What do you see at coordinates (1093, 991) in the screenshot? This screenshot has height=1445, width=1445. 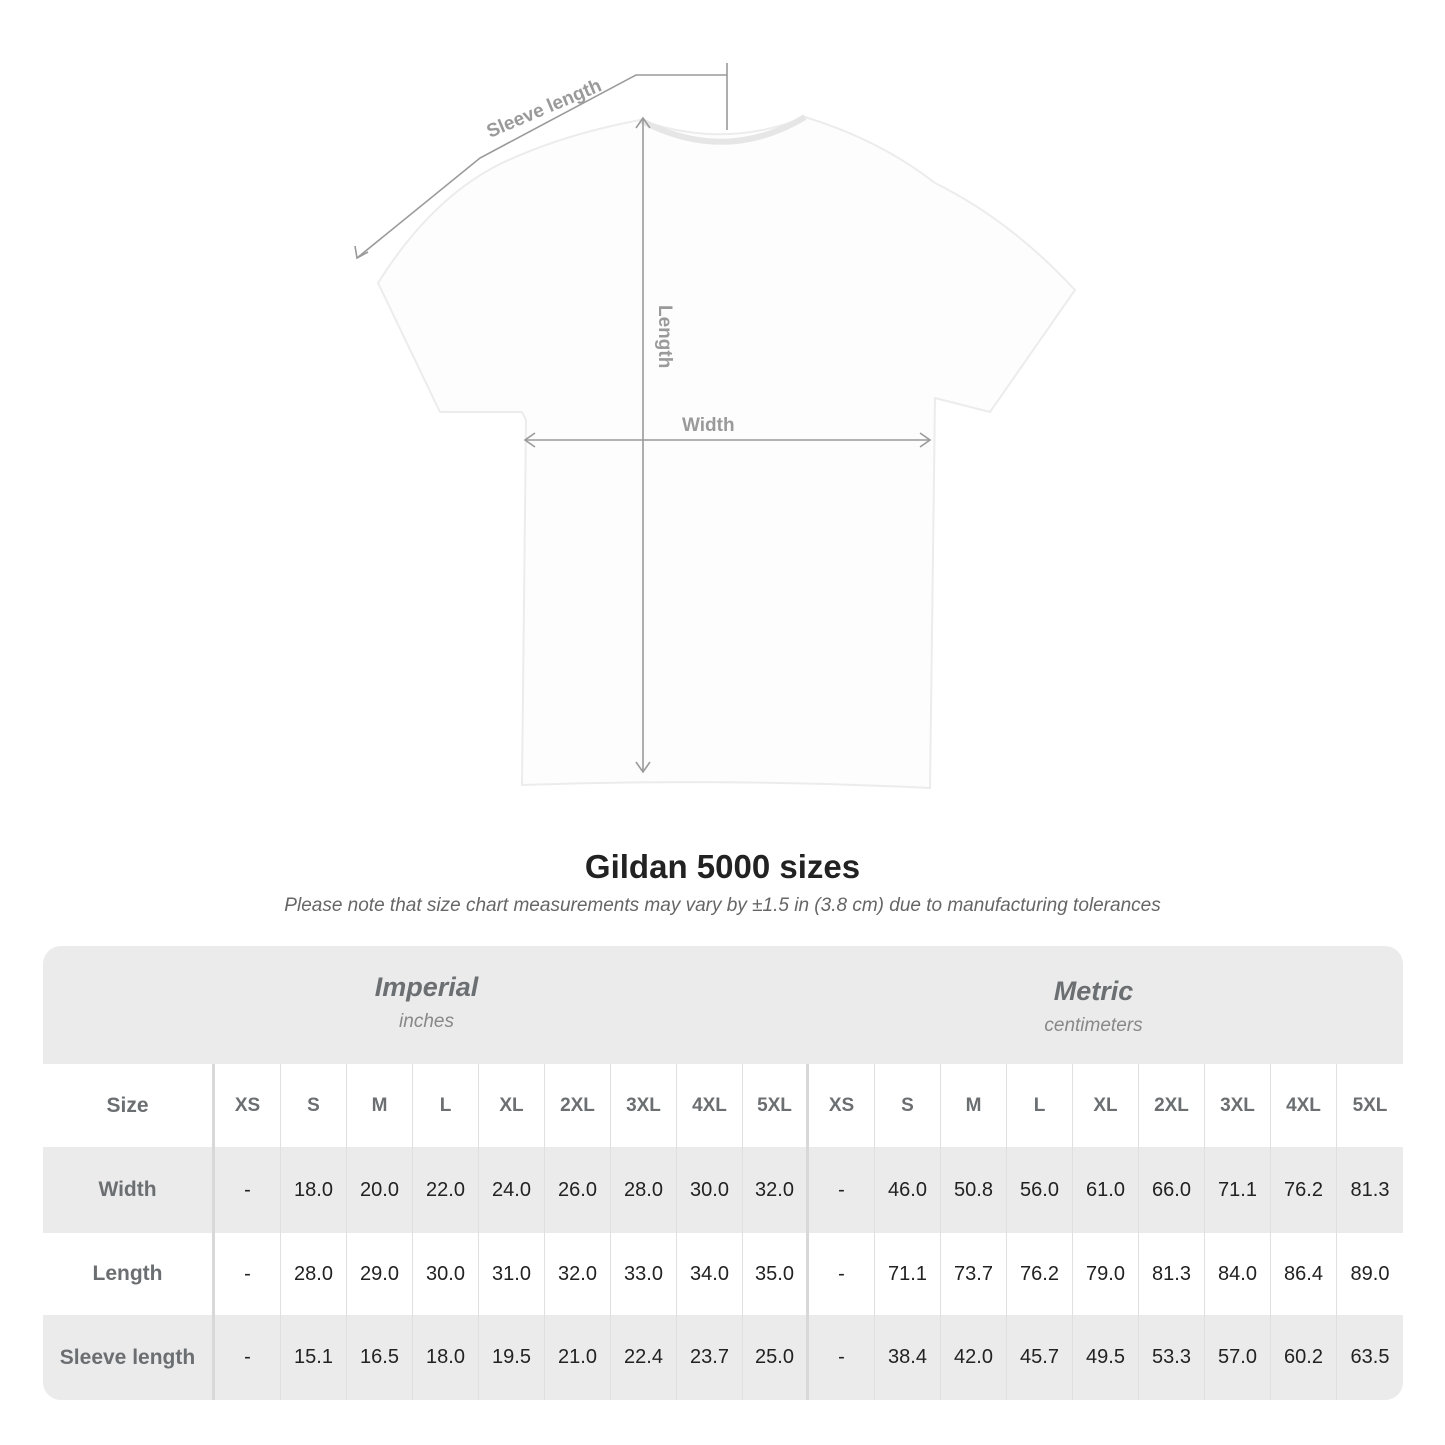 I see `metric-title: Metric` at bounding box center [1093, 991].